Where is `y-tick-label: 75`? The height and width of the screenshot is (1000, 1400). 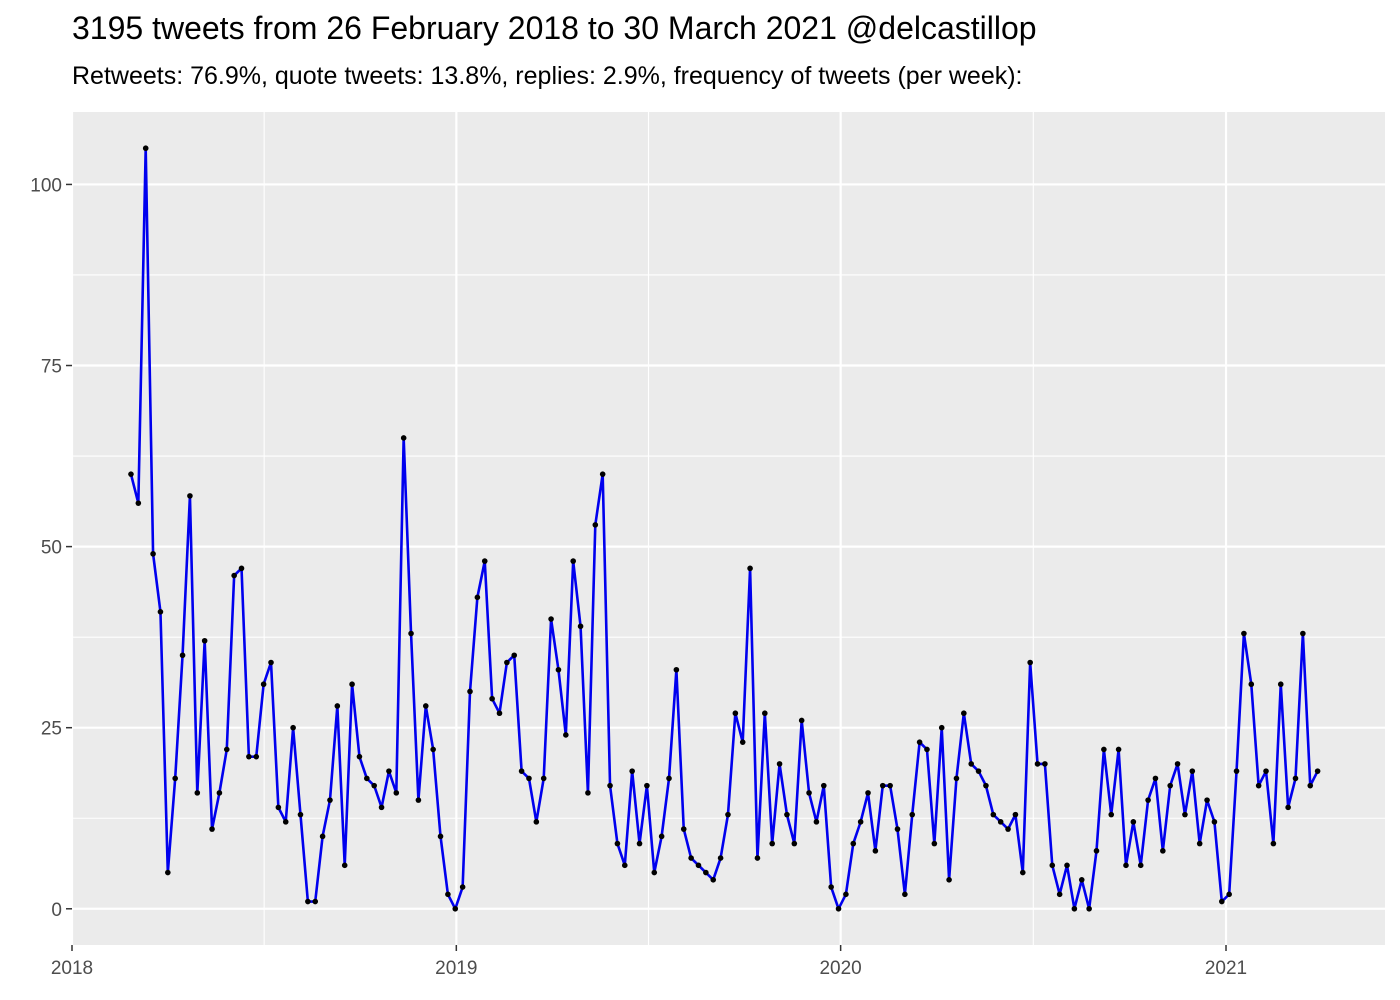 y-tick-label: 75 is located at coordinates (51, 367).